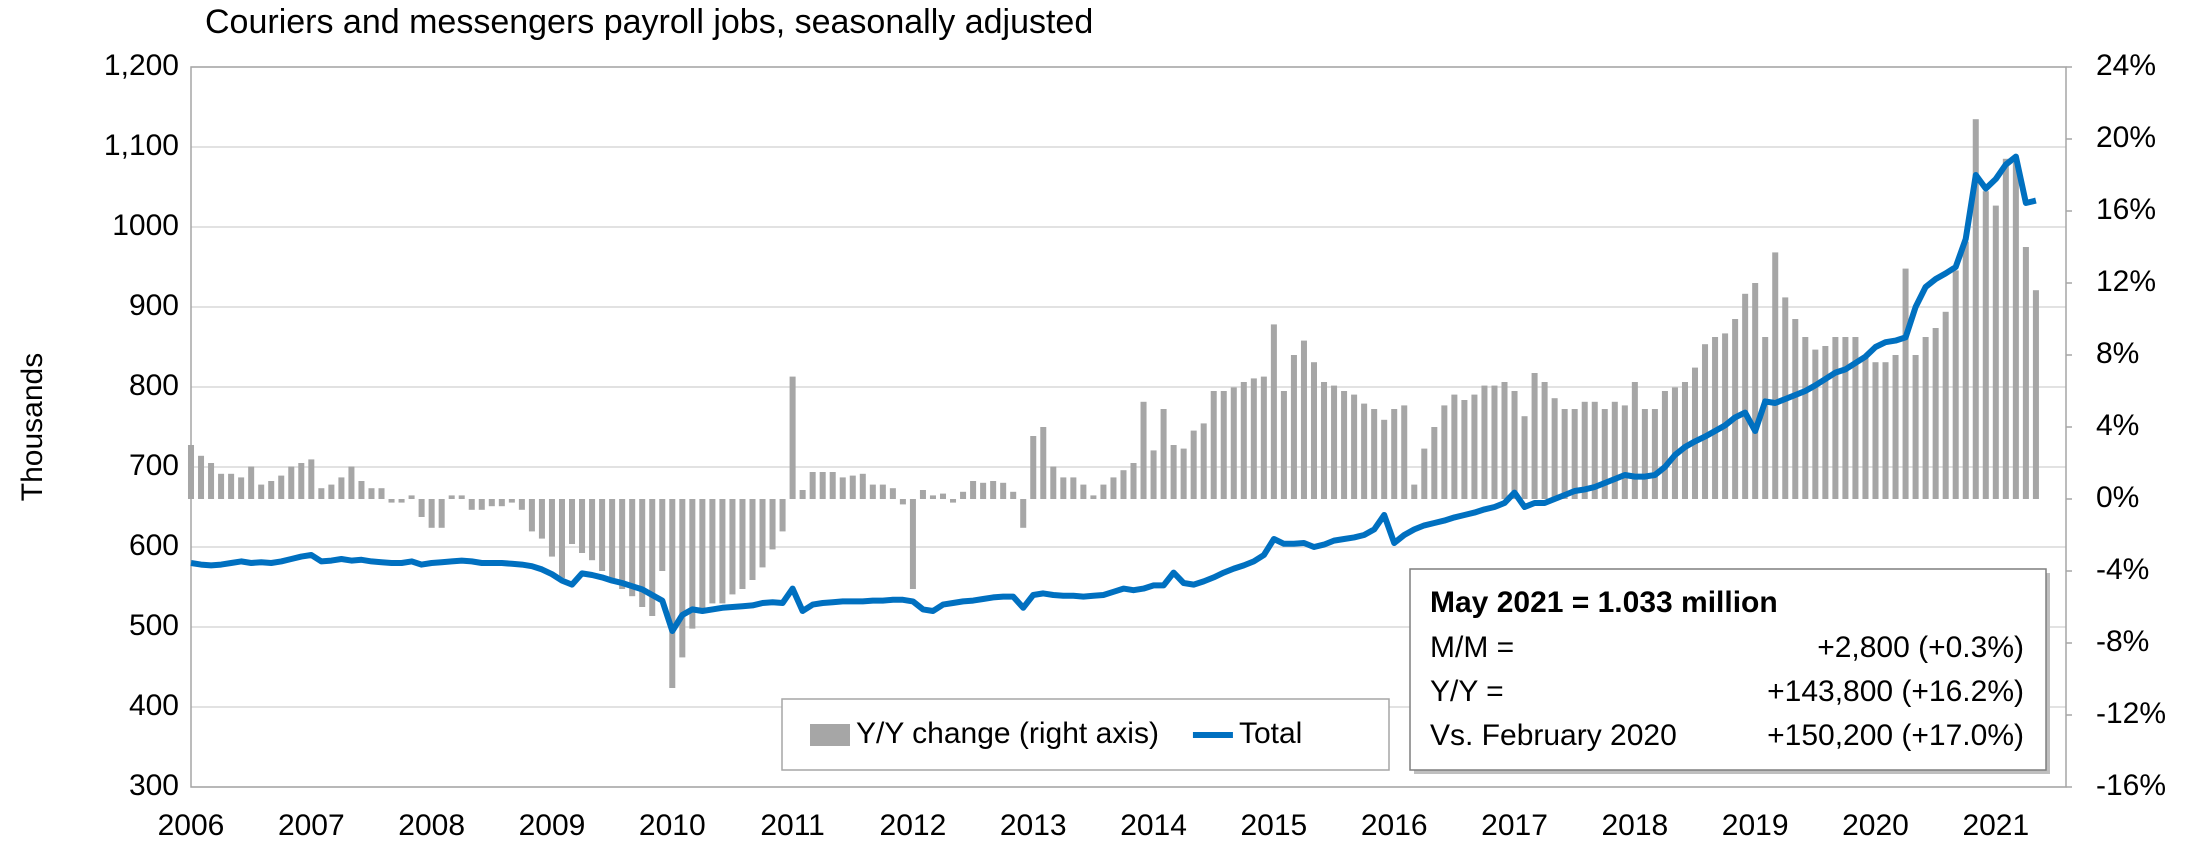 The height and width of the screenshot is (855, 2193). Describe the element at coordinates (154, 785) in the screenshot. I see `y-tick-label: 300` at that location.